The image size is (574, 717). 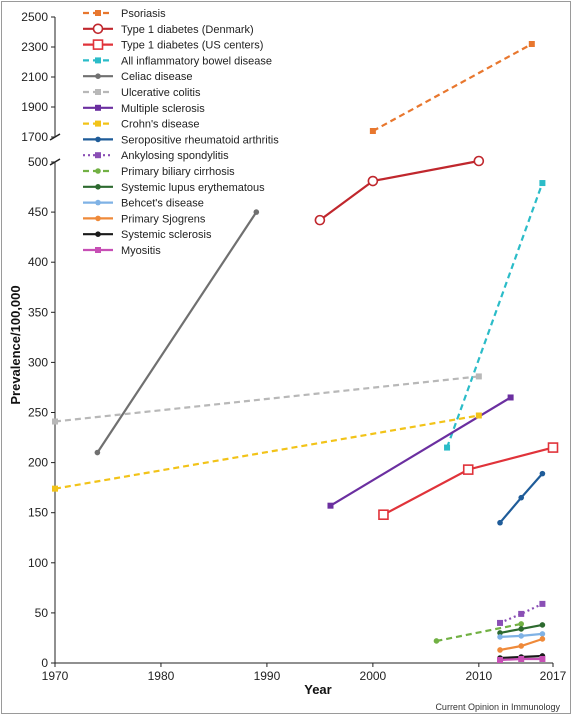 What do you see at coordinates (122, 251) in the screenshot?
I see `legend-item: Myositis` at bounding box center [122, 251].